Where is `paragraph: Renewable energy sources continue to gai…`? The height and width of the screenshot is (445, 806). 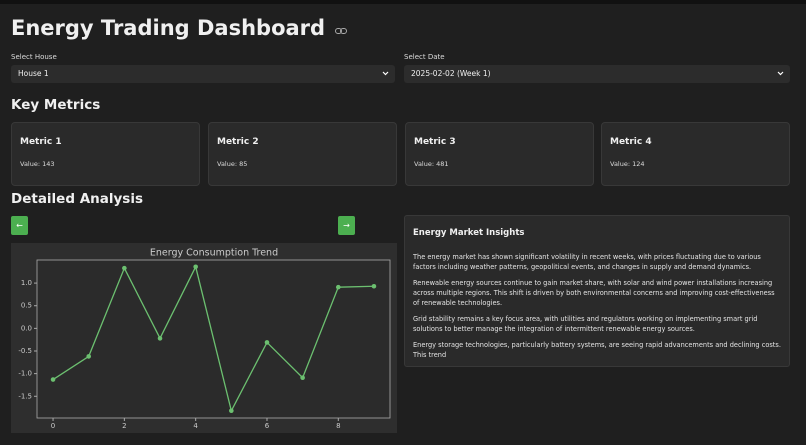
paragraph: Renewable energy sources continue to gai… is located at coordinates (594, 293).